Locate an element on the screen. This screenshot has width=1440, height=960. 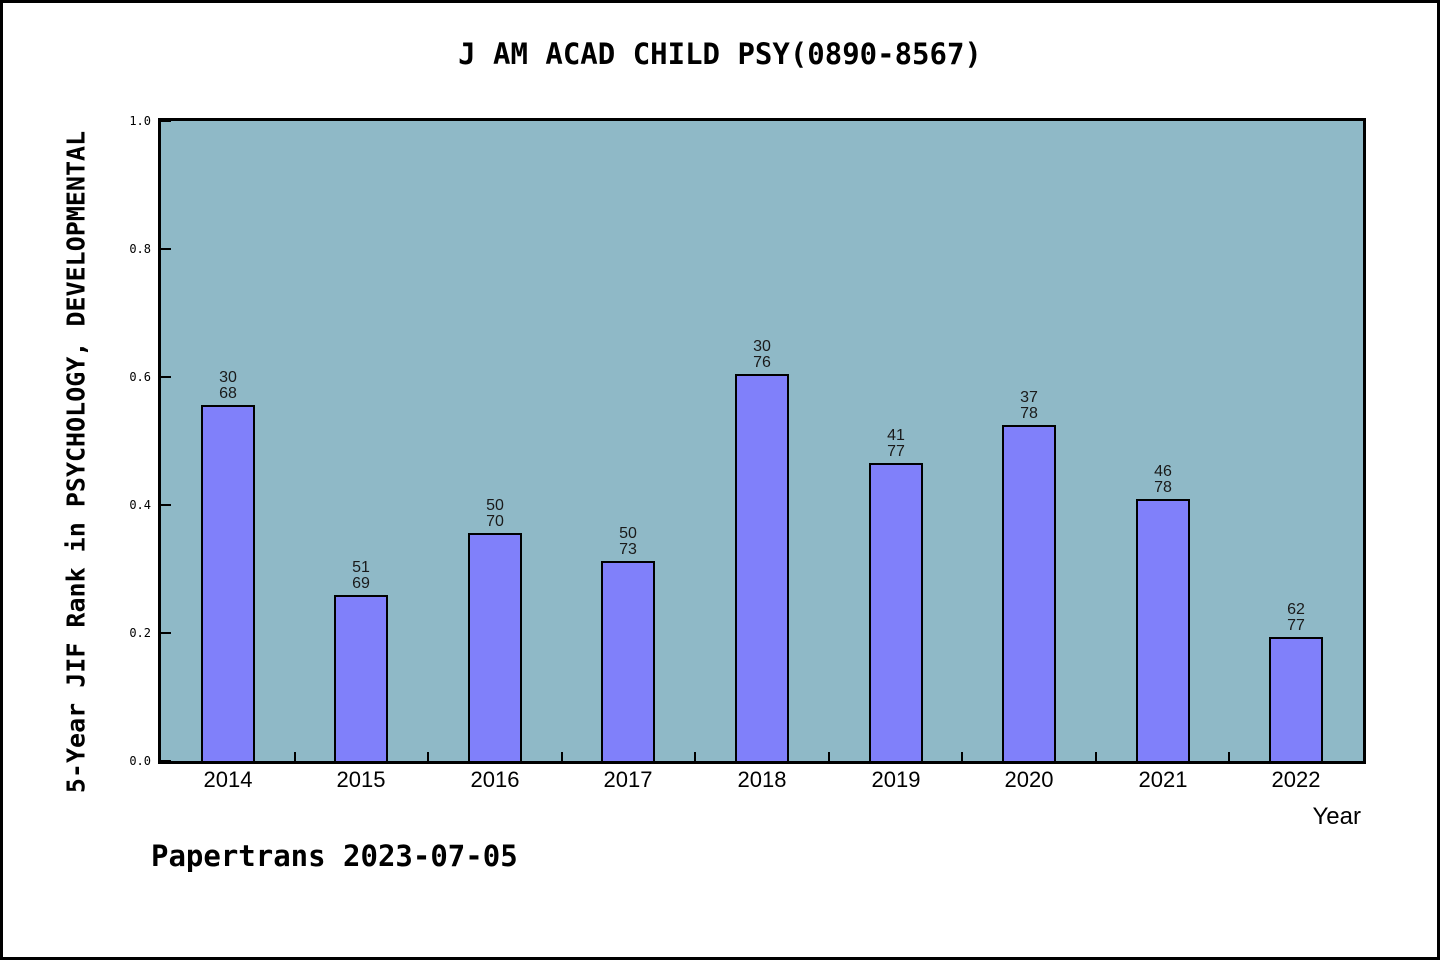
x-tick-label: 2020 is located at coordinates (1029, 779).